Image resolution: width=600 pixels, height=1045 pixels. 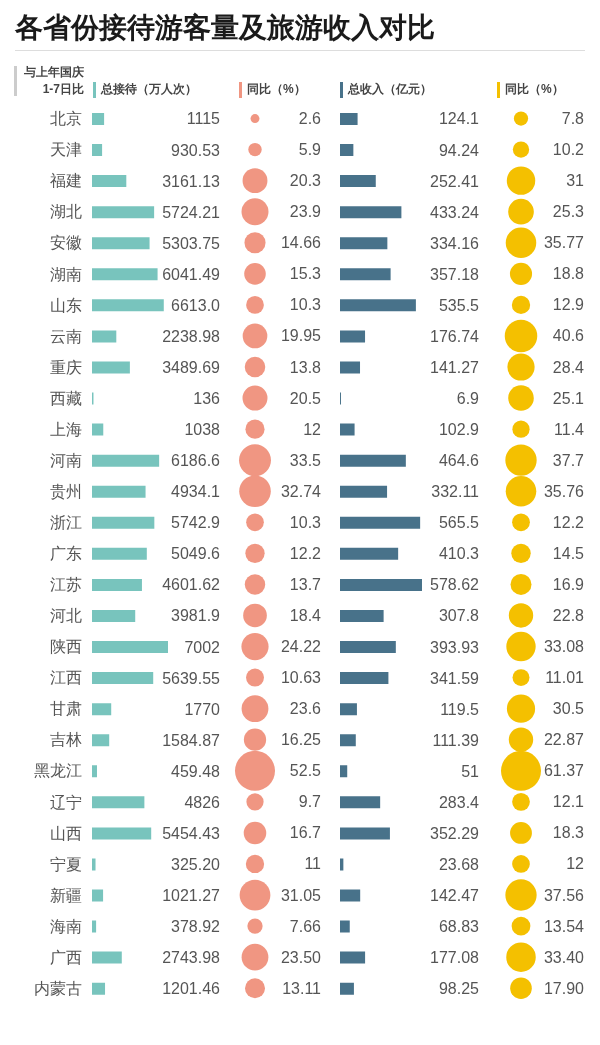 What do you see at coordinates (66, 274) in the screenshot?
I see `y-tick-label: 湖南` at bounding box center [66, 274].